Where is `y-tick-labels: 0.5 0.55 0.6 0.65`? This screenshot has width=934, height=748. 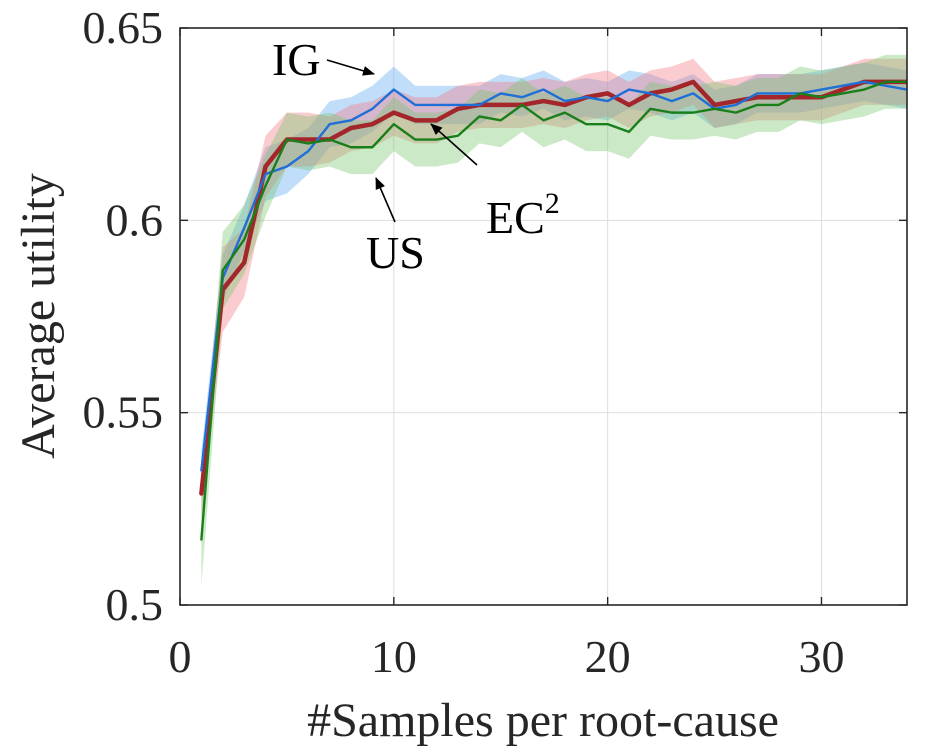 y-tick-labels: 0.5 0.55 0.6 0.65 is located at coordinates (123, 316).